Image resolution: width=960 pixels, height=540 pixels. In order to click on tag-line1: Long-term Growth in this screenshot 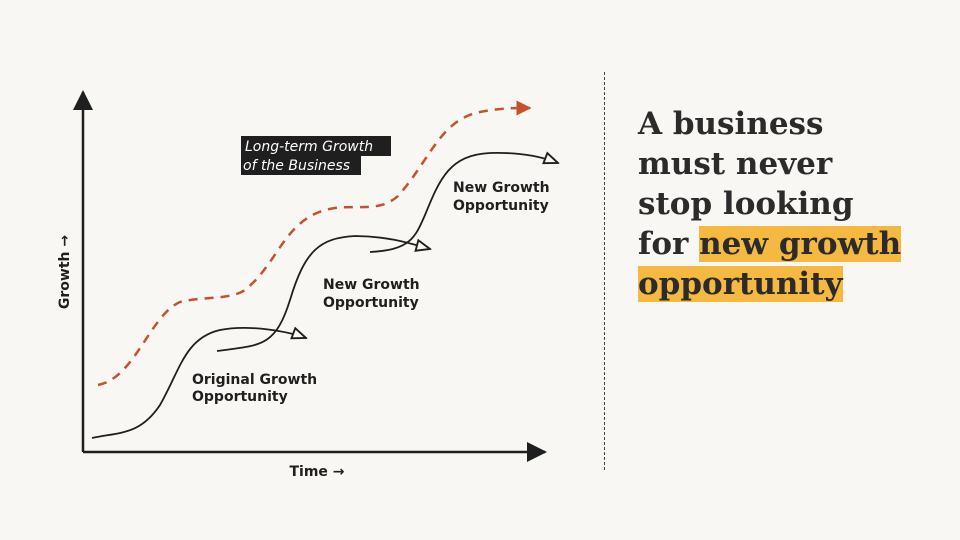, I will do `click(309, 147)`.